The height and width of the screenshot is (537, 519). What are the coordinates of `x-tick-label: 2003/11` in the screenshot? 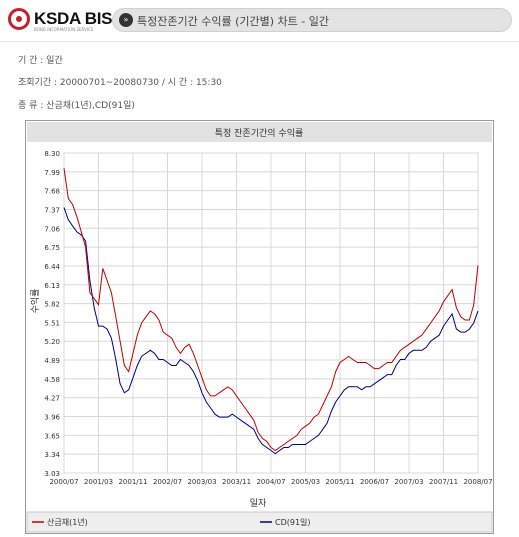 It's located at (236, 482).